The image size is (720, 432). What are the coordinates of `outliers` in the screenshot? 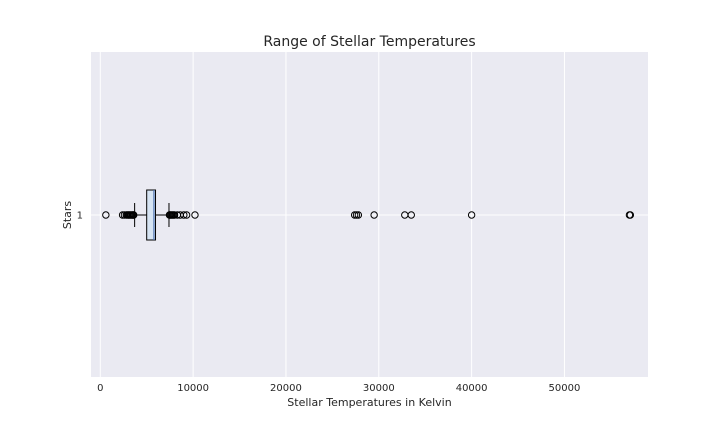 It's located at (368, 215).